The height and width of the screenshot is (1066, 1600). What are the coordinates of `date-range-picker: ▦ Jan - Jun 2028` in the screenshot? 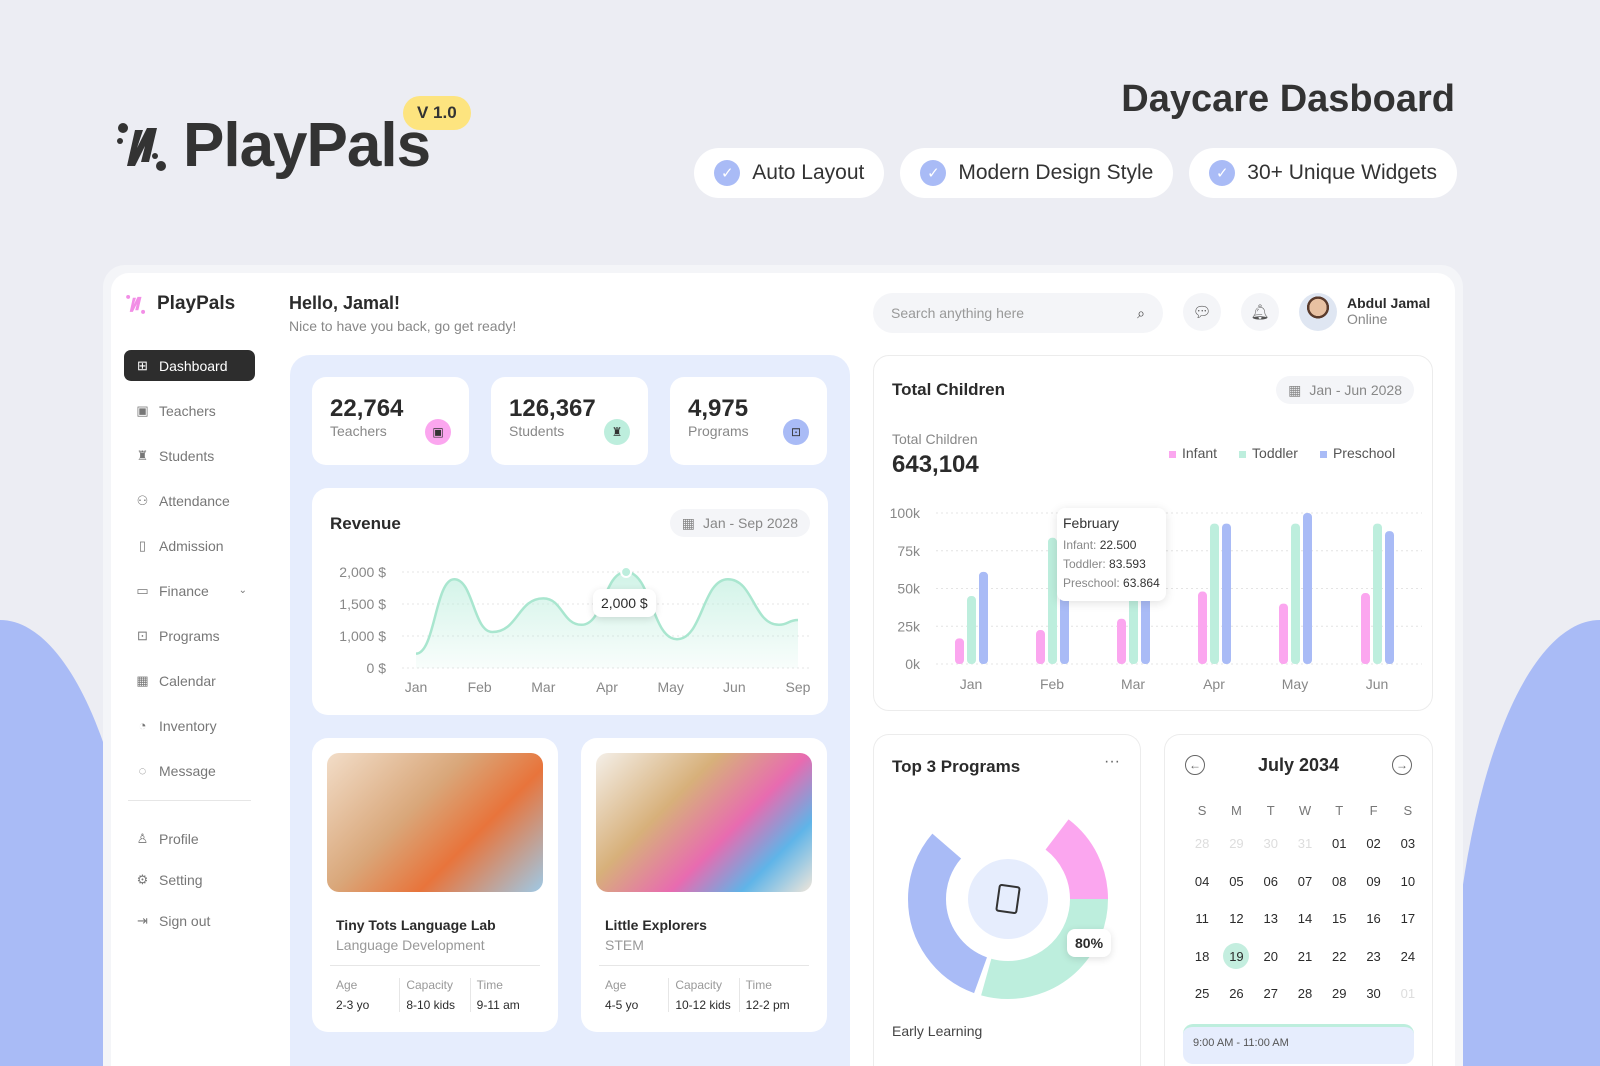 It's located at (1345, 390).